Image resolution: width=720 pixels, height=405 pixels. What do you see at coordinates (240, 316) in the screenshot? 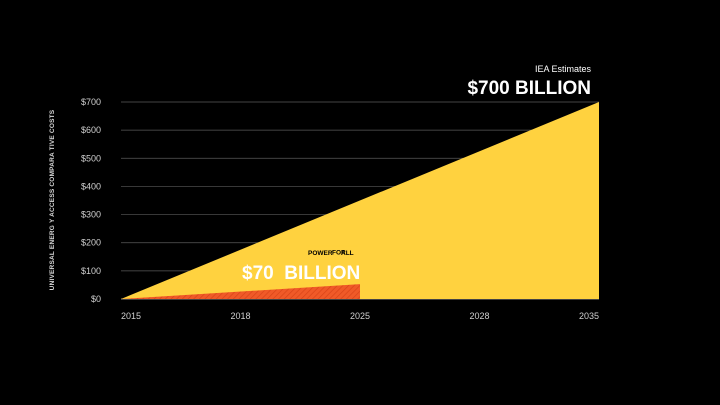
I see `x-tick-label: 2018` at bounding box center [240, 316].